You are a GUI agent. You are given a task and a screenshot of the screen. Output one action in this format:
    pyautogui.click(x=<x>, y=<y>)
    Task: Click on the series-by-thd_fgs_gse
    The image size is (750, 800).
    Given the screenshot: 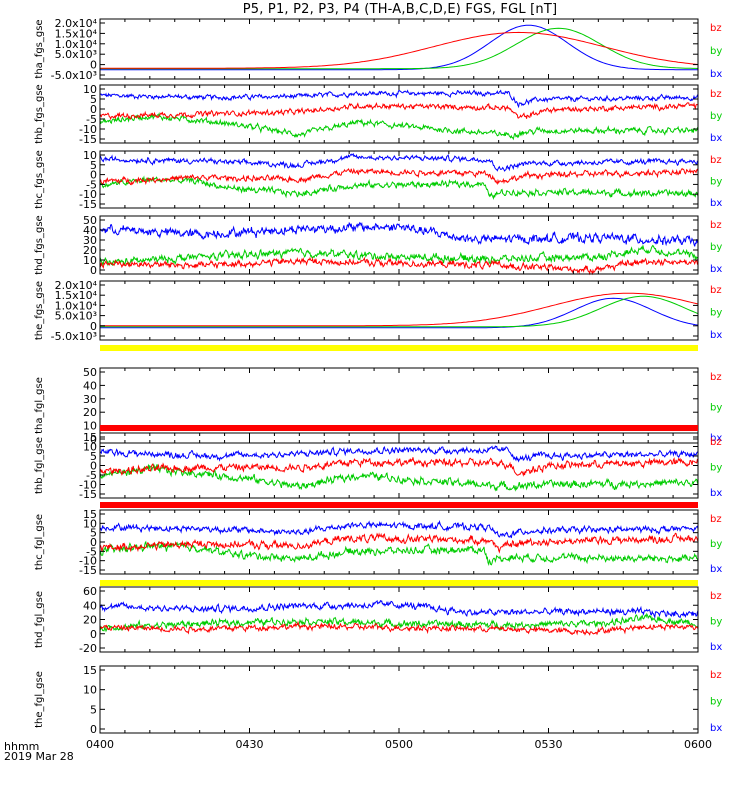 What is the action you would take?
    pyautogui.click(x=399, y=255)
    